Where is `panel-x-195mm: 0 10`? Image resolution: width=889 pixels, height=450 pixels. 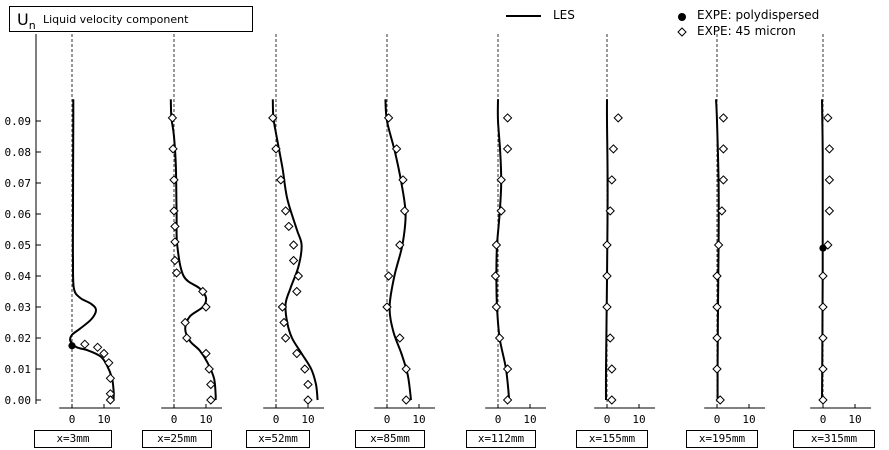 panel-x-195mm: 0 10 is located at coordinates (734, 230).